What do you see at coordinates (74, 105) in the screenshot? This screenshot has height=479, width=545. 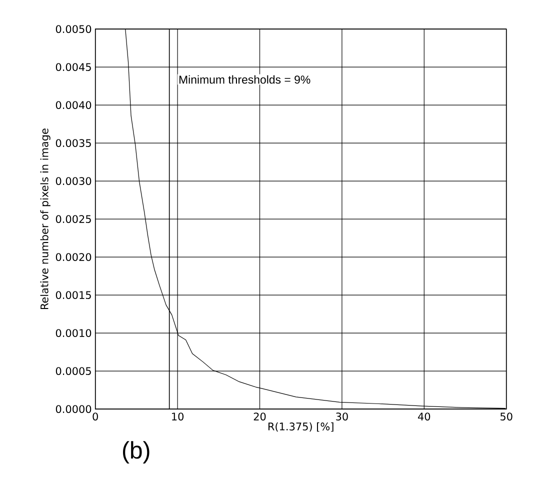 I see `y-tick-label: 0.0040` at bounding box center [74, 105].